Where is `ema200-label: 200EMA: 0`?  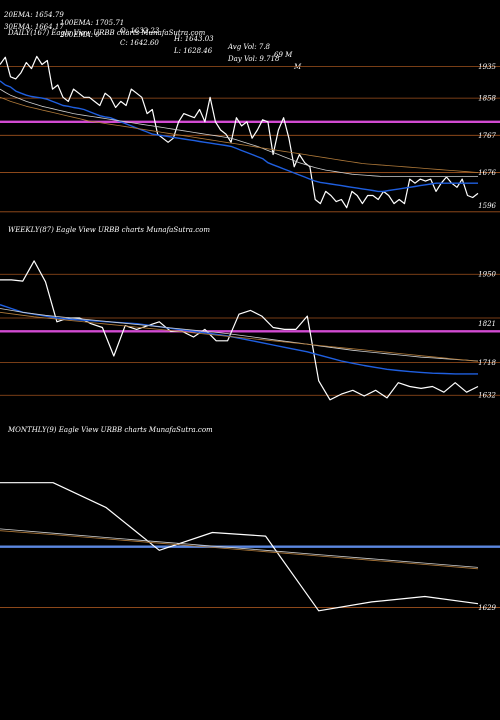
ema200-label: 200EMA: 0 is located at coordinates (80, 35).